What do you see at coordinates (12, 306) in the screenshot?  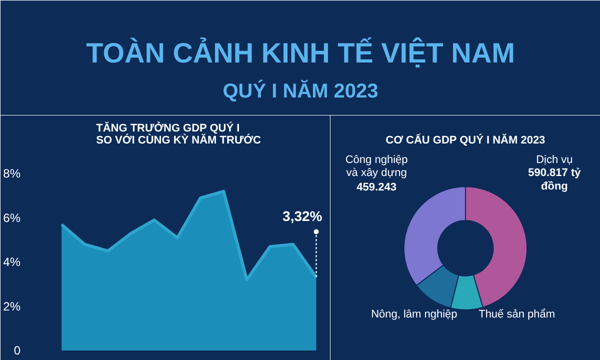 I see `y-tick-label: 2%` at bounding box center [12, 306].